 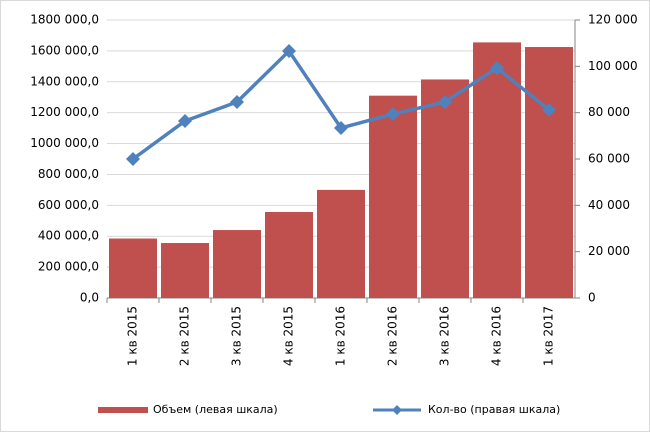 I want to click on x-tick-label: 4 кв 2015, so click(x=289, y=336).